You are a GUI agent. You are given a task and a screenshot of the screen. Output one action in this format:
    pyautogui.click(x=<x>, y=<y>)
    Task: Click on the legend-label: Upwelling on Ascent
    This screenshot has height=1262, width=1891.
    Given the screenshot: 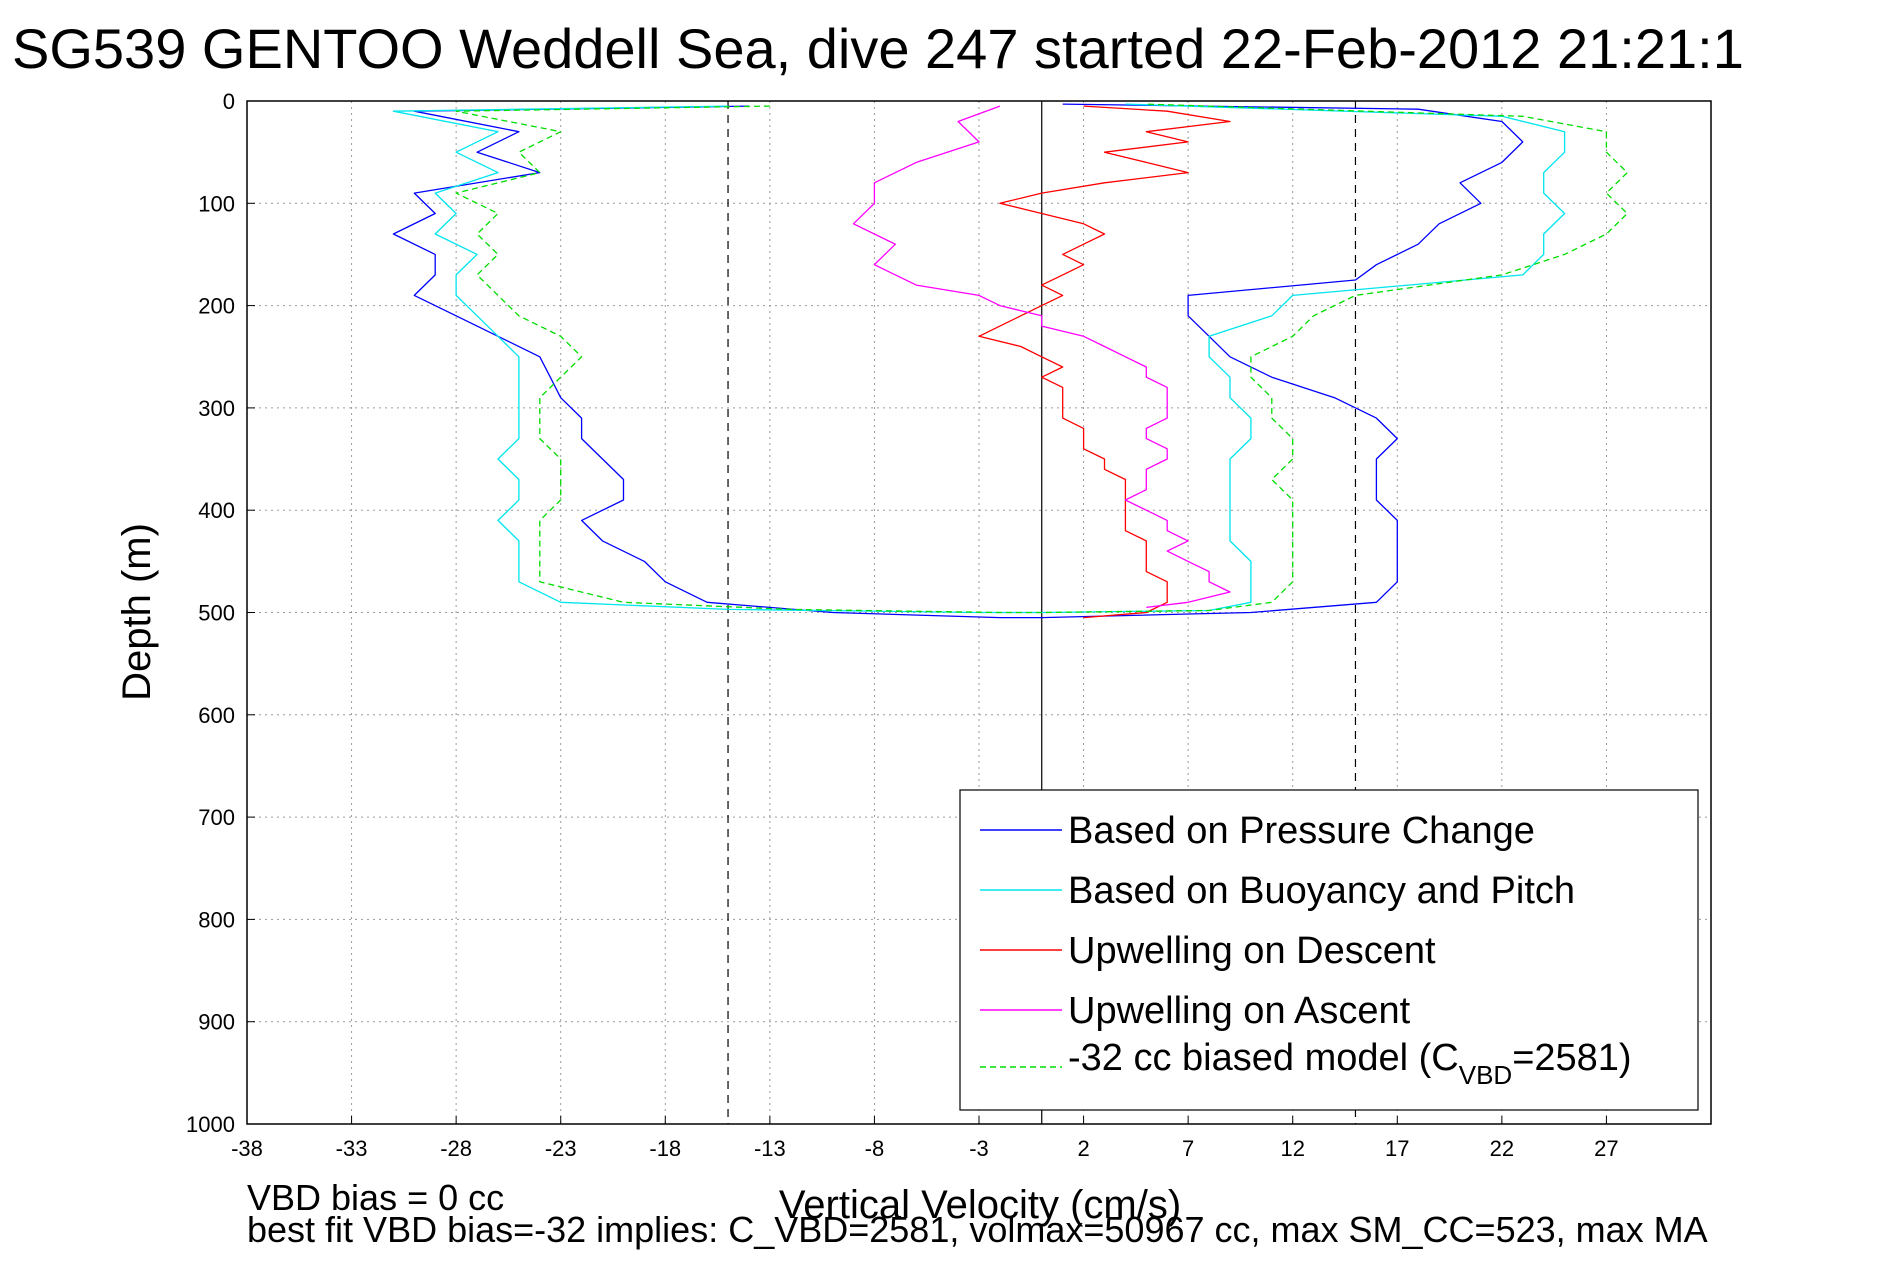 What is the action you would take?
    pyautogui.click(x=1239, y=1011)
    